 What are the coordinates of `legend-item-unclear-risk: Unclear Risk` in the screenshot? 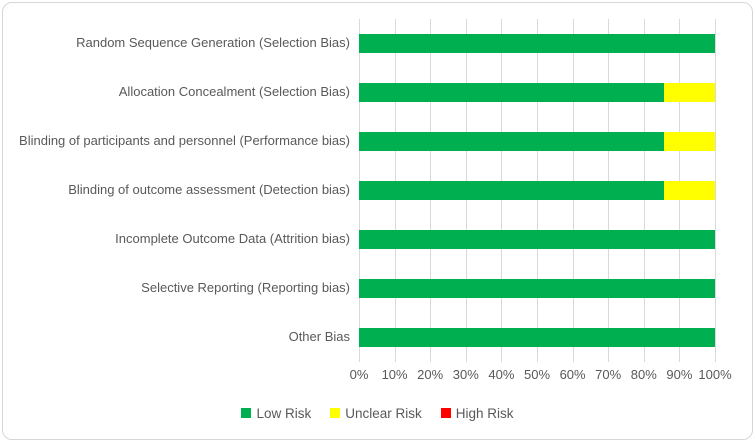 It's located at (376, 413).